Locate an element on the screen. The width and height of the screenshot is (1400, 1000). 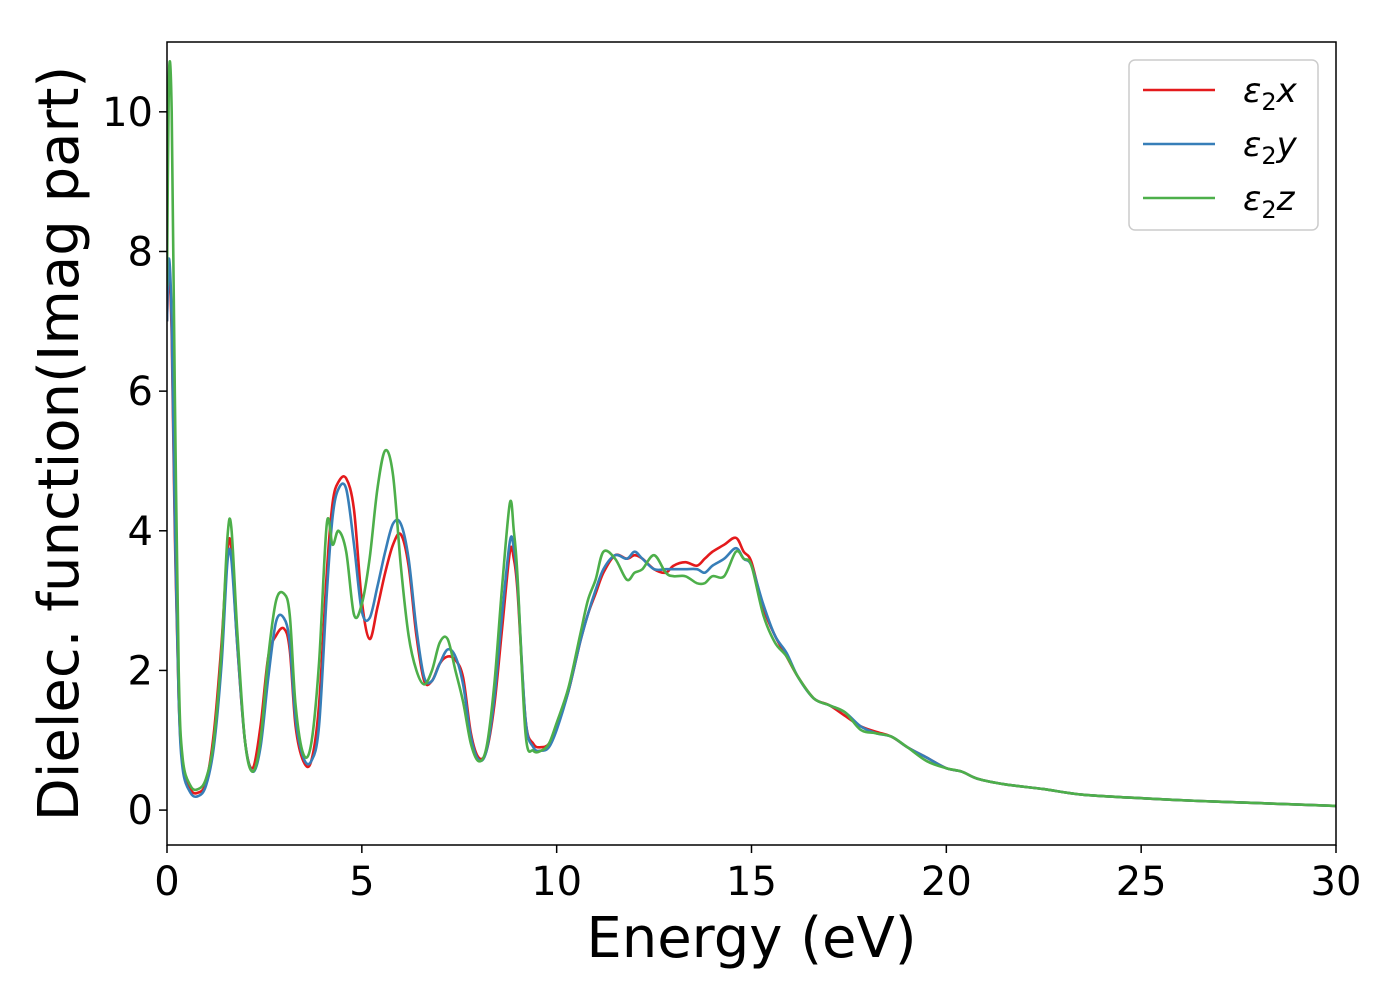
x-axis: 0 5 10 15 20 25 30 is located at coordinates (757, 875).